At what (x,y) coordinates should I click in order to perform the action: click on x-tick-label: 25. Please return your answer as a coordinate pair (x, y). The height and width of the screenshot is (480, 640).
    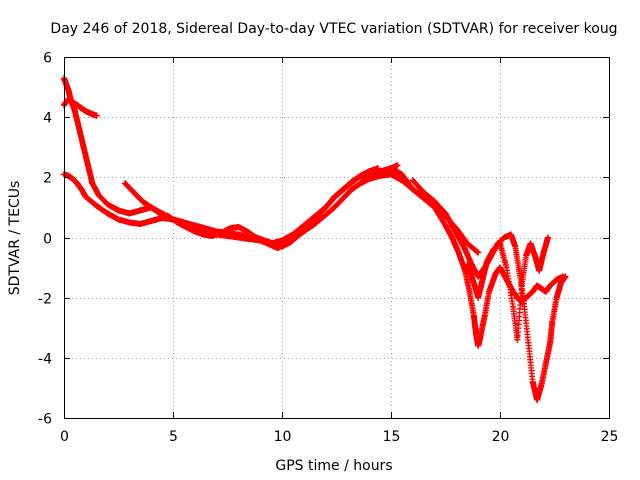
    Looking at the image, I should click on (610, 437).